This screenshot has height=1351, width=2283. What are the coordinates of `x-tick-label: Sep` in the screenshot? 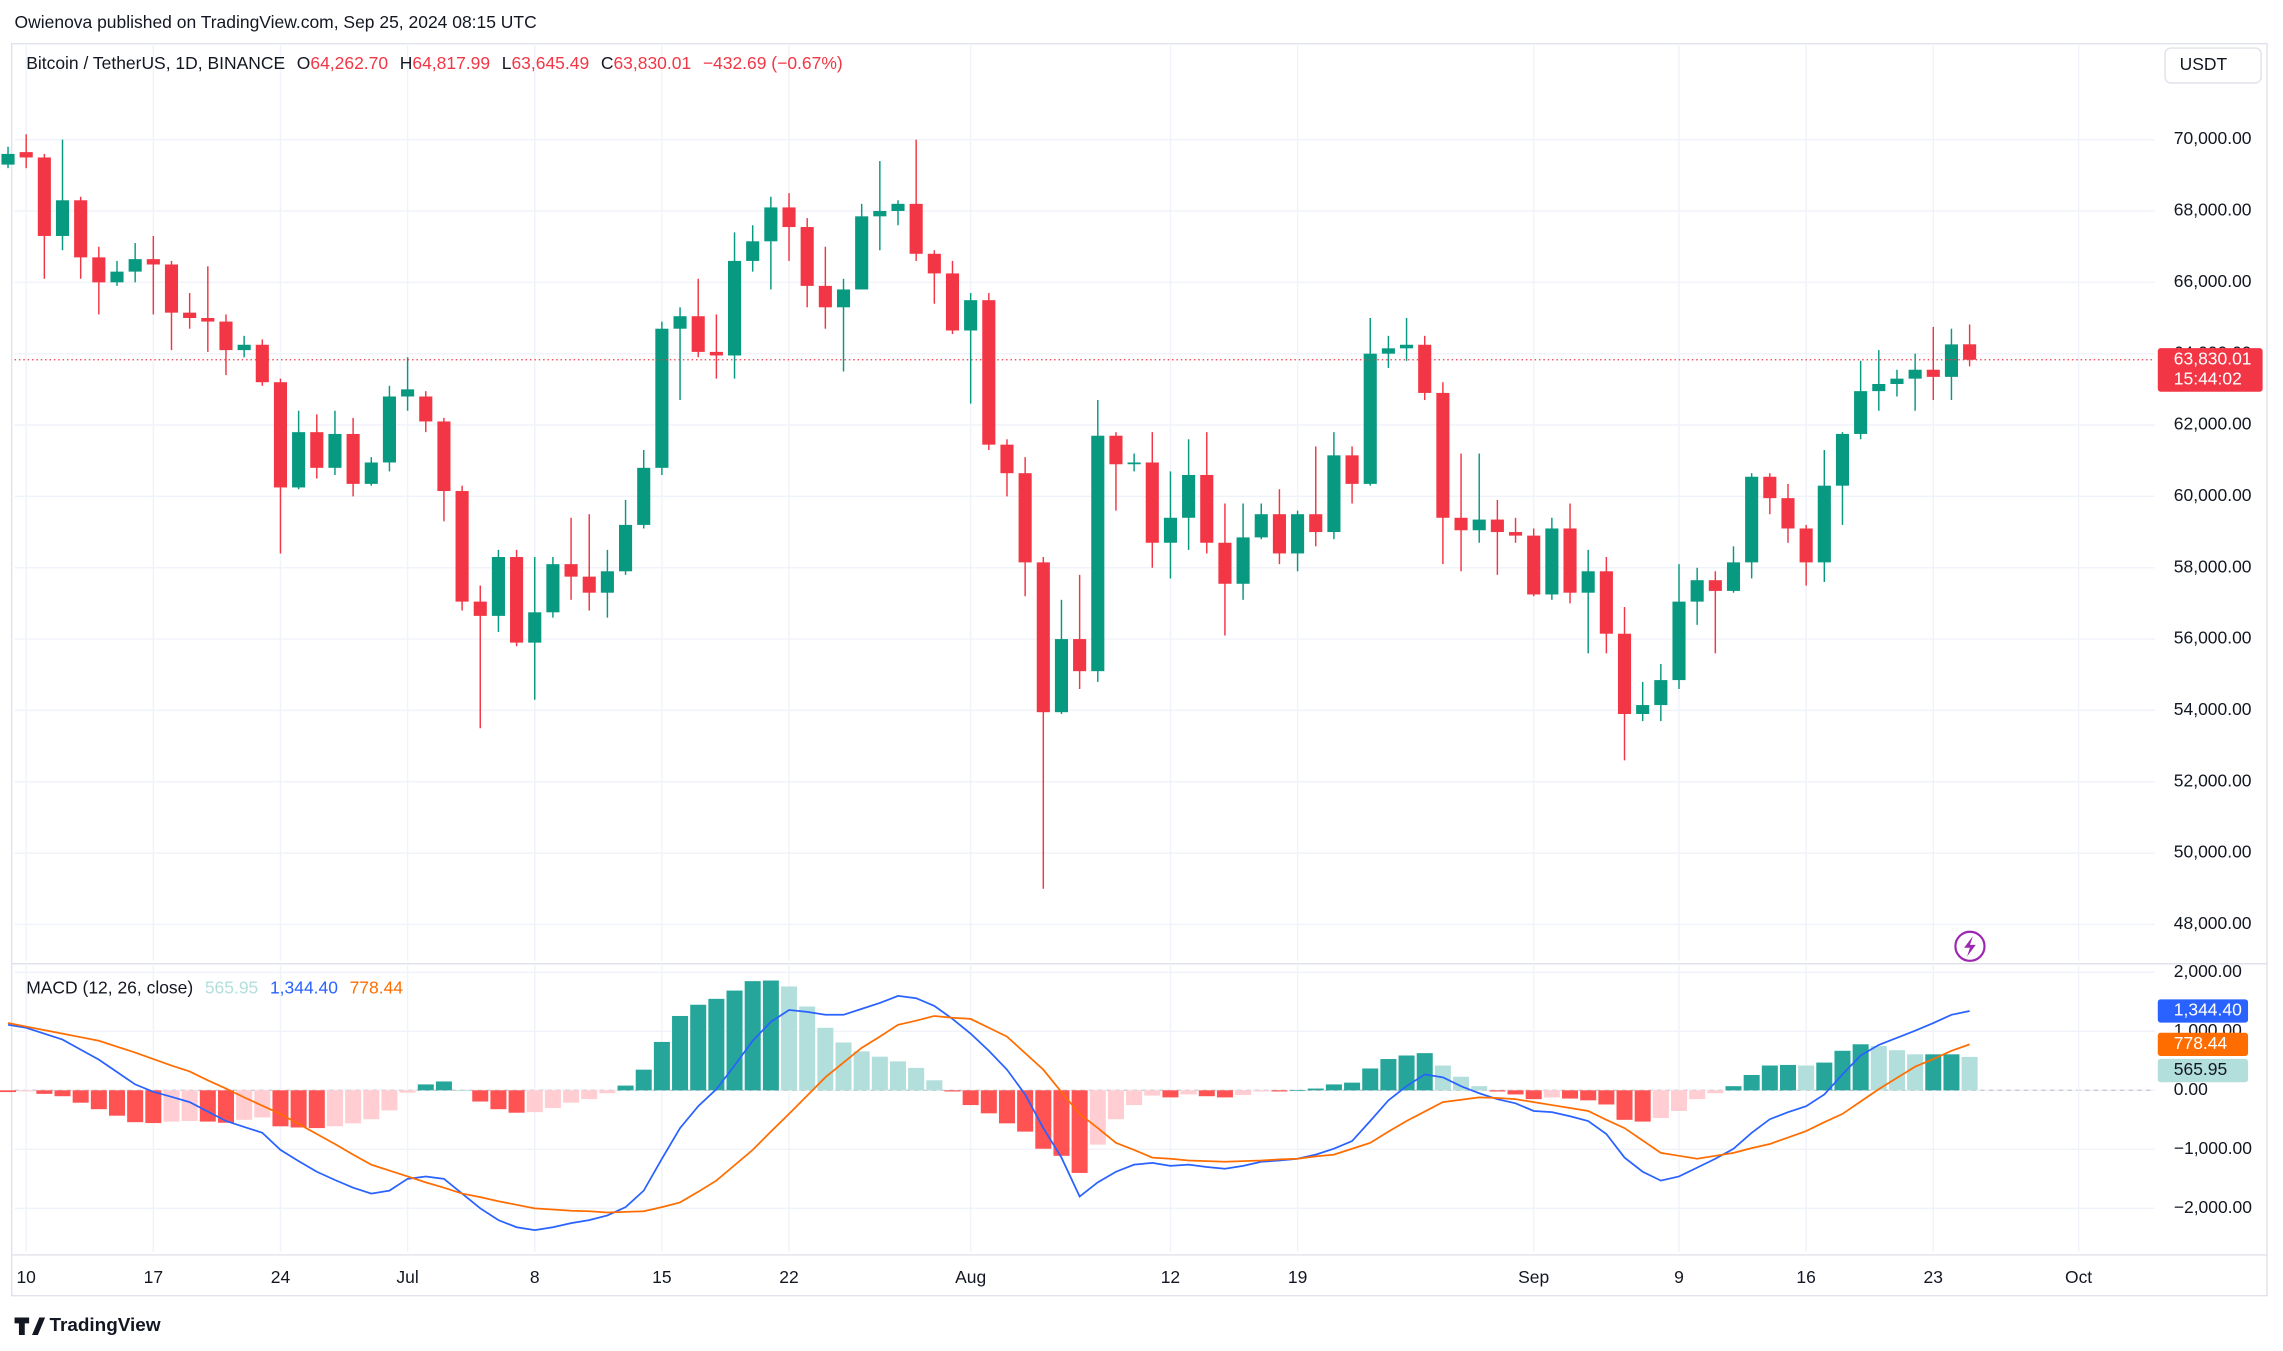 It's located at (1533, 1277).